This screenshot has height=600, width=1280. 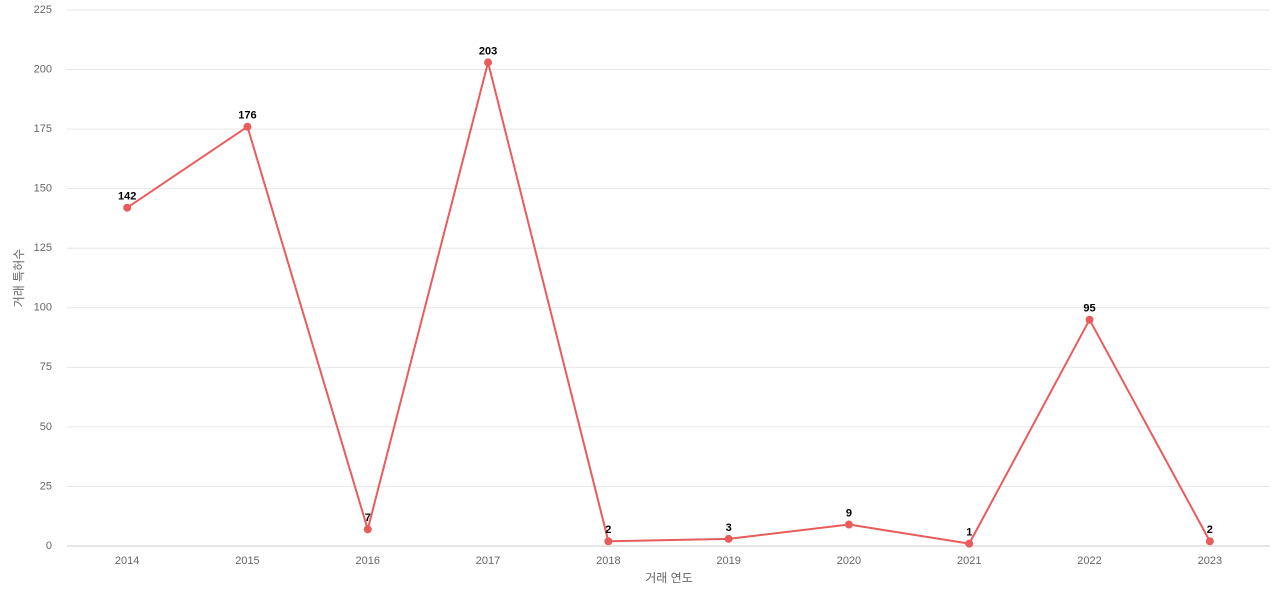 I want to click on y-tick-label: 125, so click(x=43, y=248).